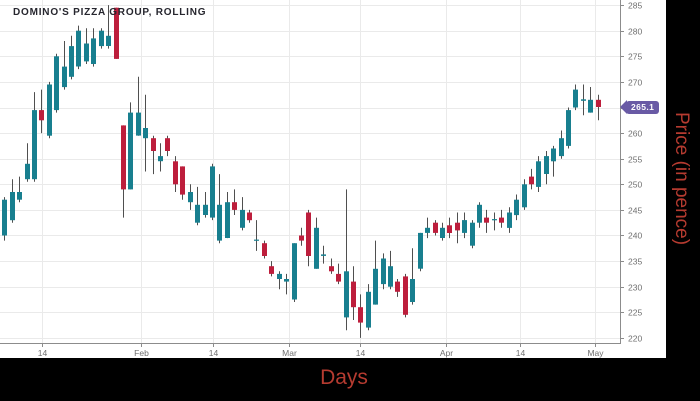 The height and width of the screenshot is (401, 700). What do you see at coordinates (289, 353) in the screenshot?
I see `x-tick-label: Mar` at bounding box center [289, 353].